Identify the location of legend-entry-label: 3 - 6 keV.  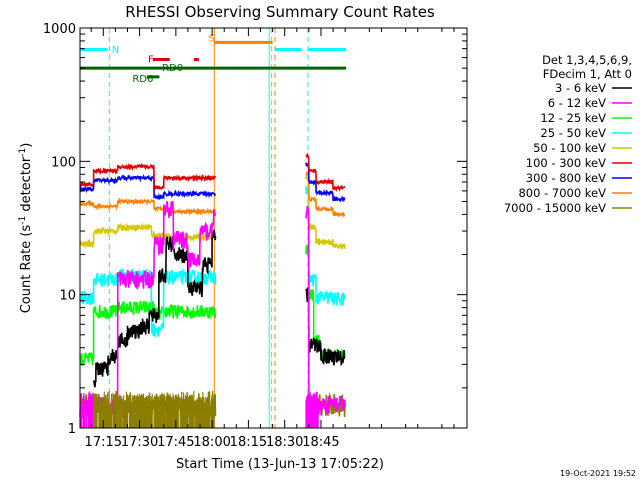
(580, 88).